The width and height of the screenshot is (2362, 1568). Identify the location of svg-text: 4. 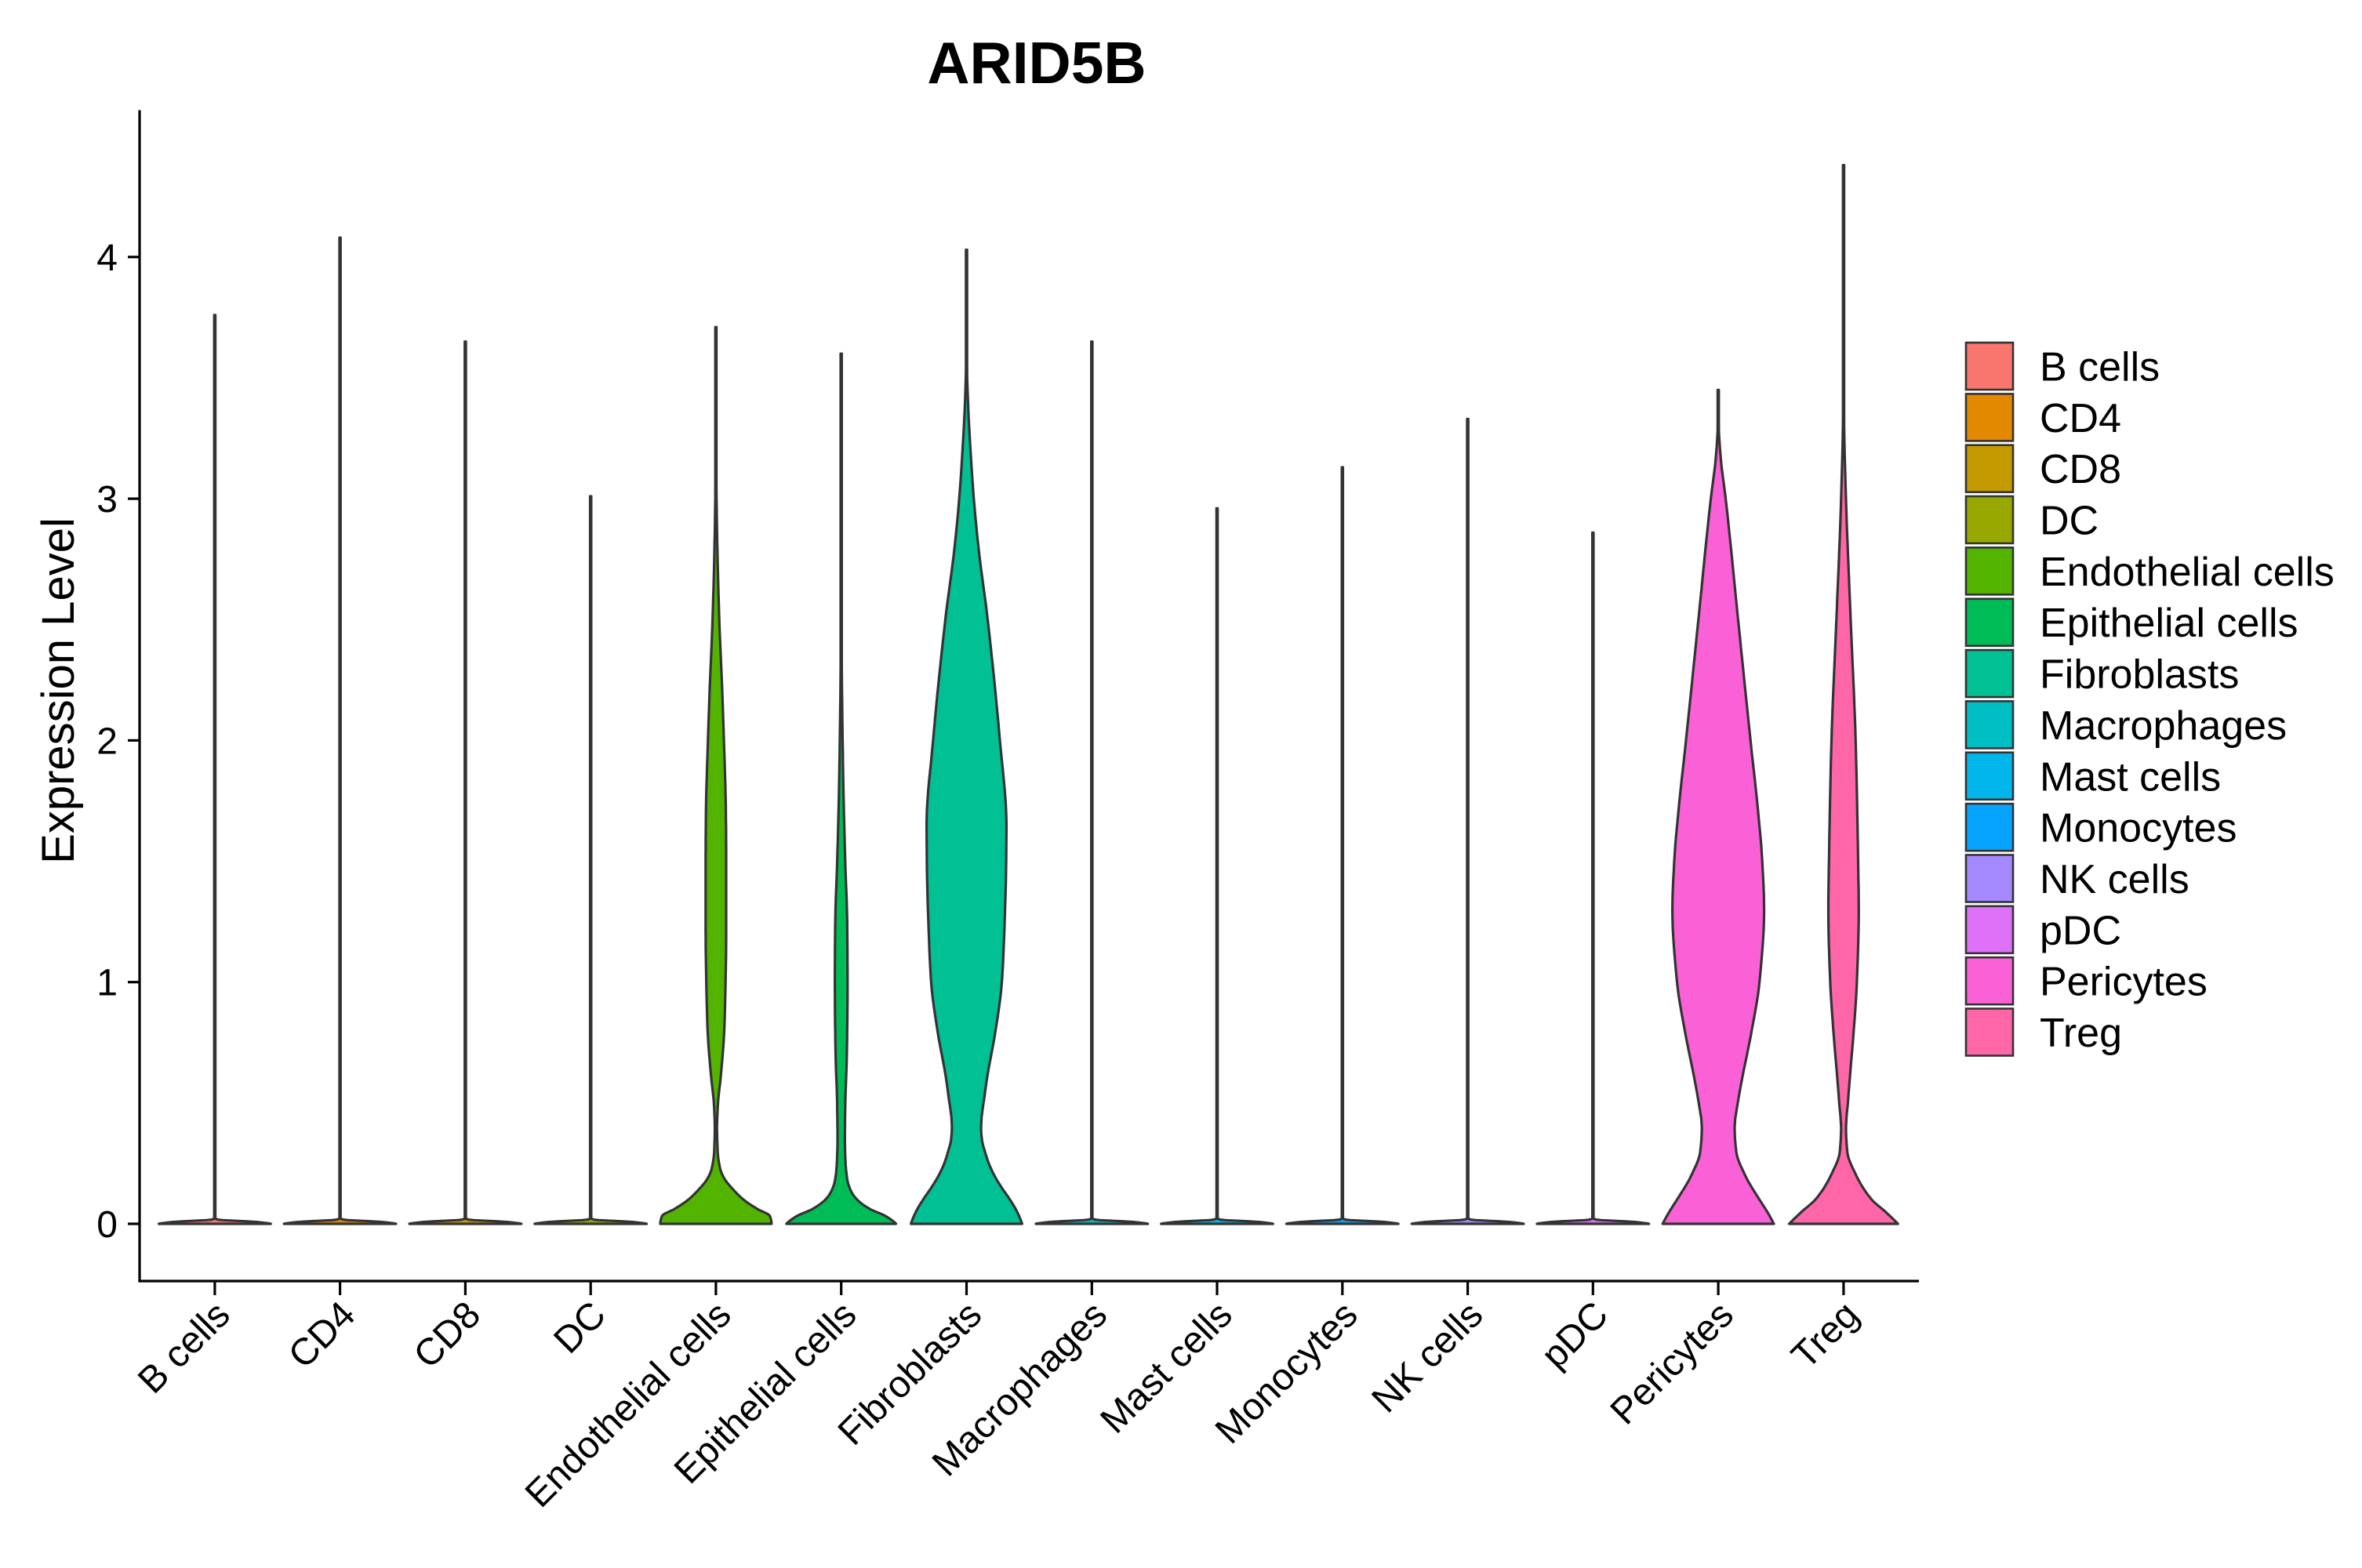
(107, 258).